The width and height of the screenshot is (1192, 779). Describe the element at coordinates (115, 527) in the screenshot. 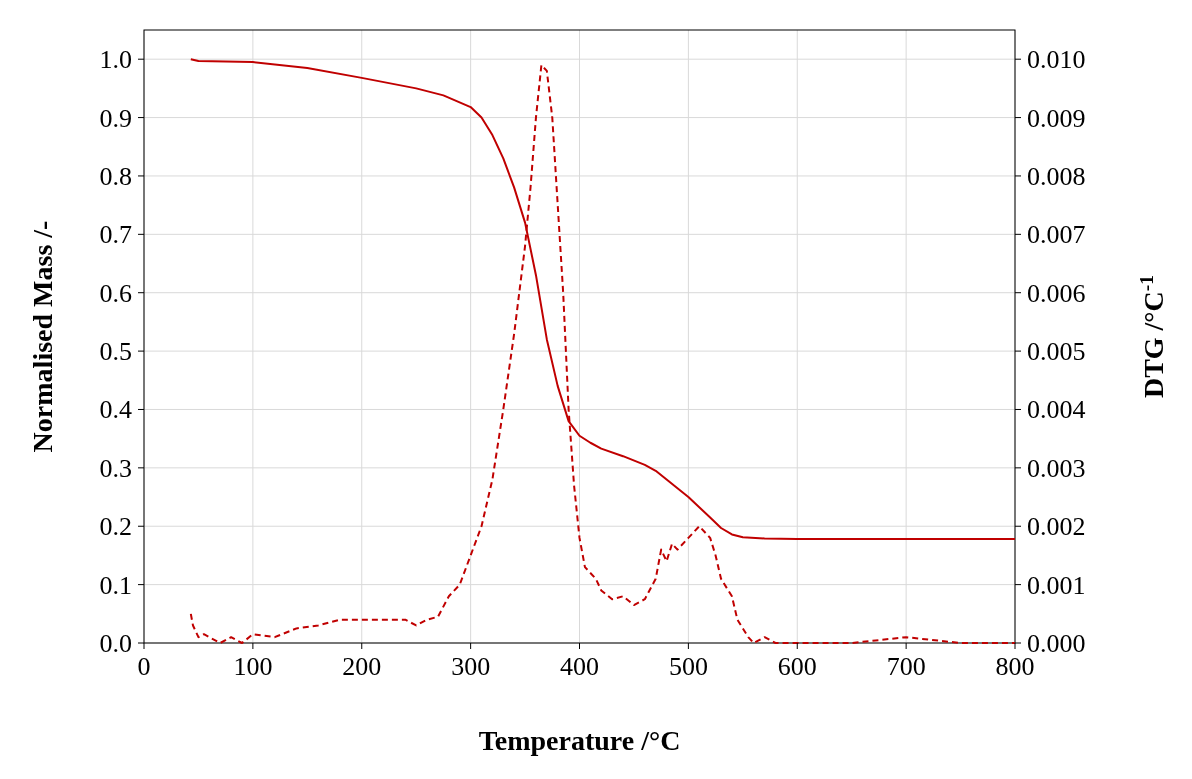

I see `y-tick-label: 0.2` at that location.